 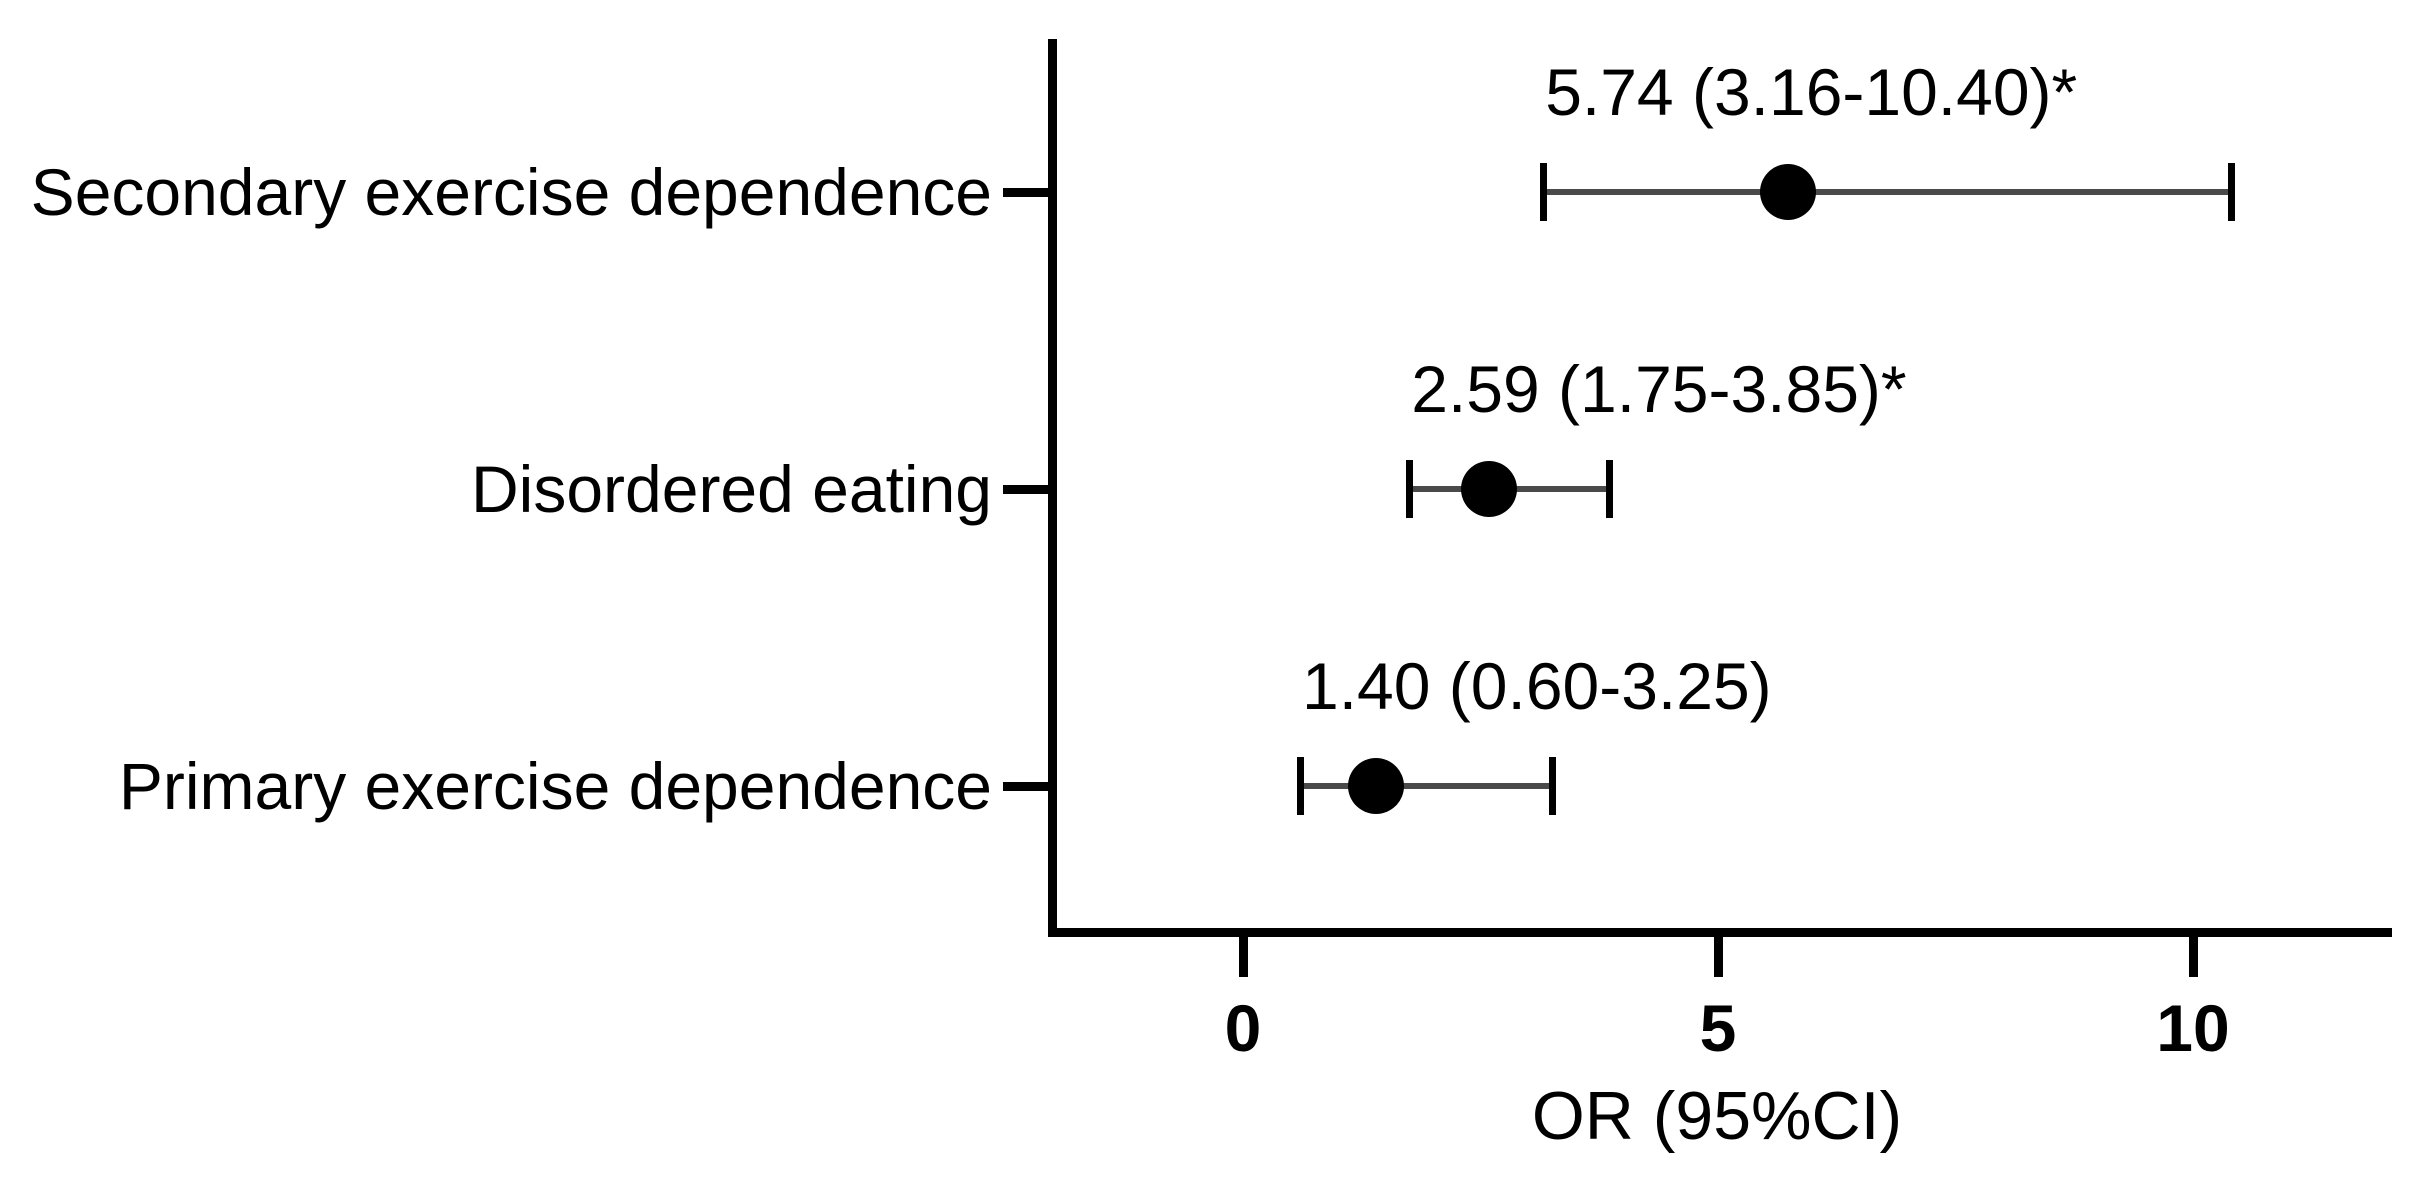 I want to click on x-axis-line, so click(x=1720, y=932).